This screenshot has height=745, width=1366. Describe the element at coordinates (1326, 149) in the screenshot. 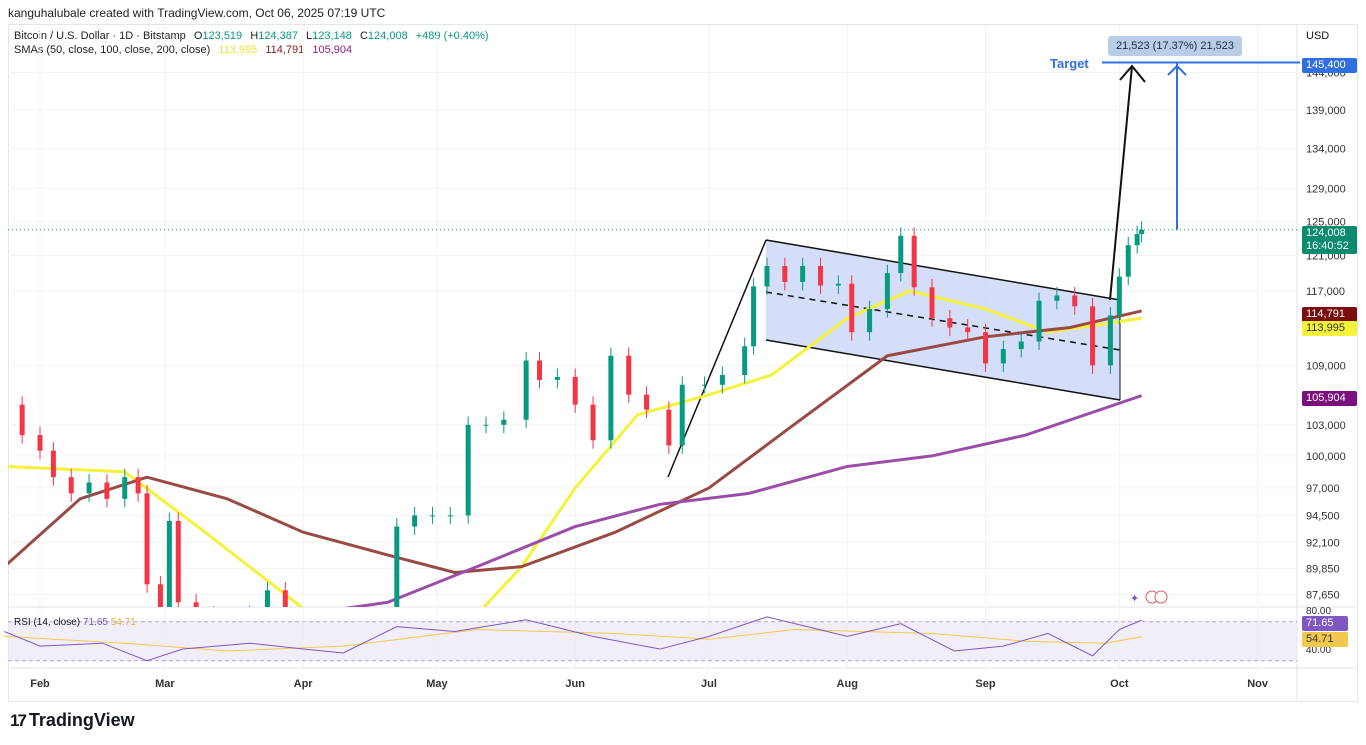

I see `price-tick-label: 134,000` at that location.